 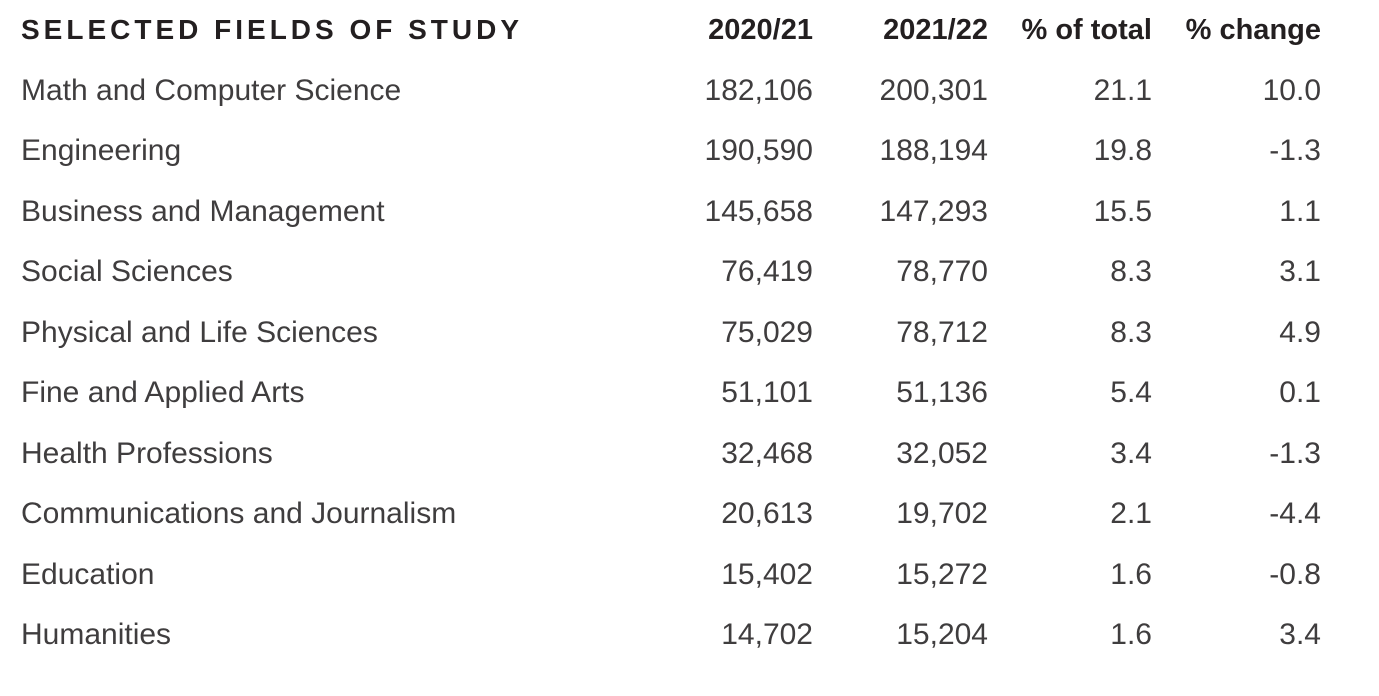 What do you see at coordinates (1131, 453) in the screenshot?
I see `value-pct-total: 3.4` at bounding box center [1131, 453].